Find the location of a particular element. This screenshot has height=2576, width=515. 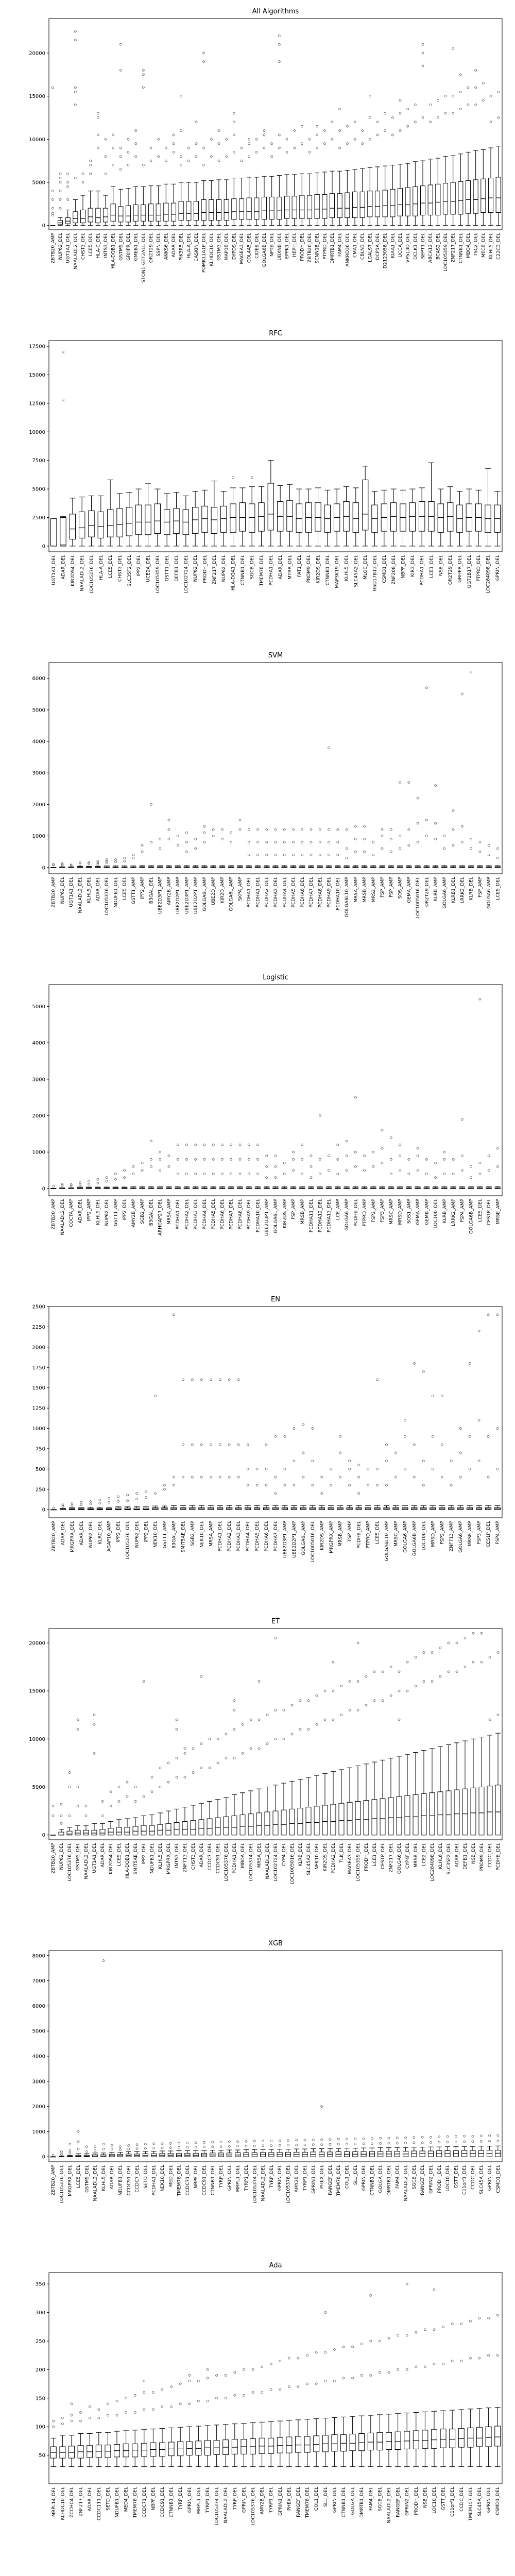

x-tick-label: PTPRD_AMP is located at coordinates (368, 1534).